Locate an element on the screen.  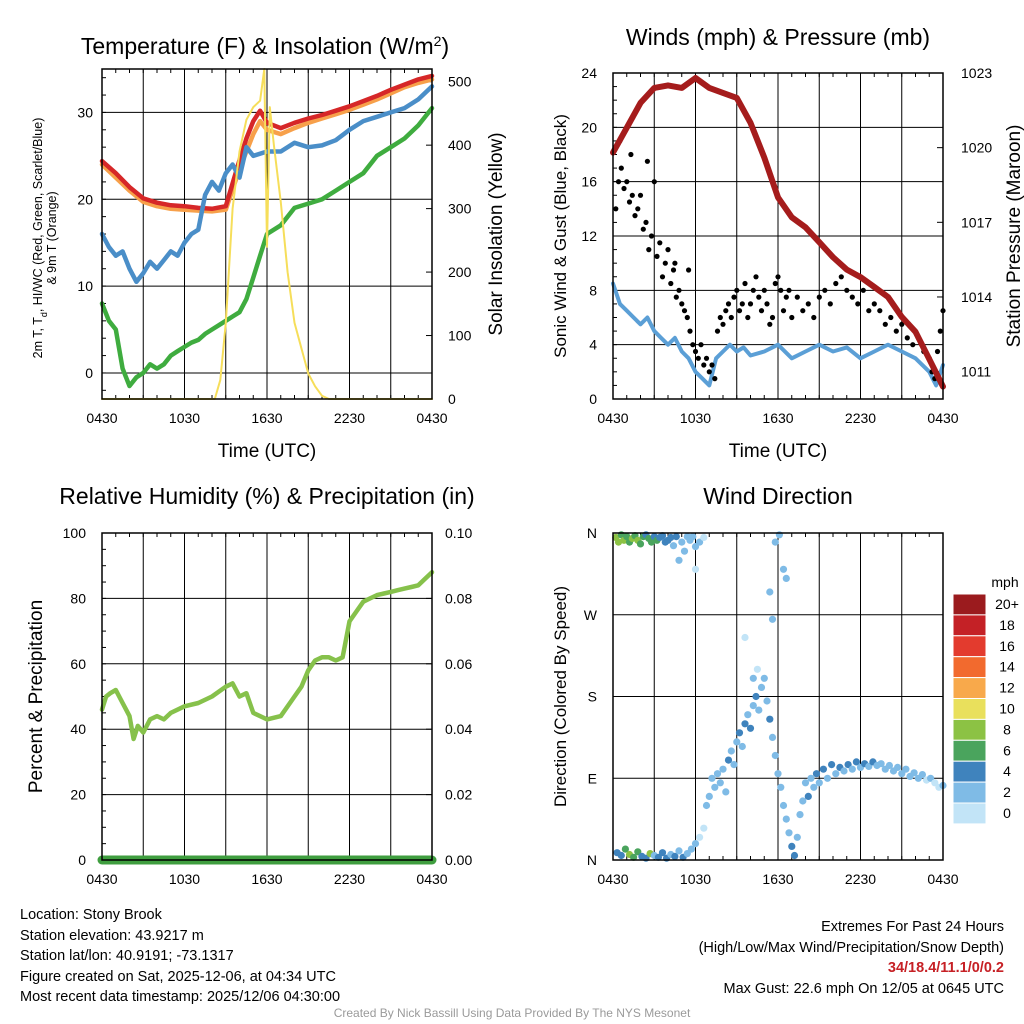
temperature-yrtick-label: 500 is located at coordinates (460, 82).